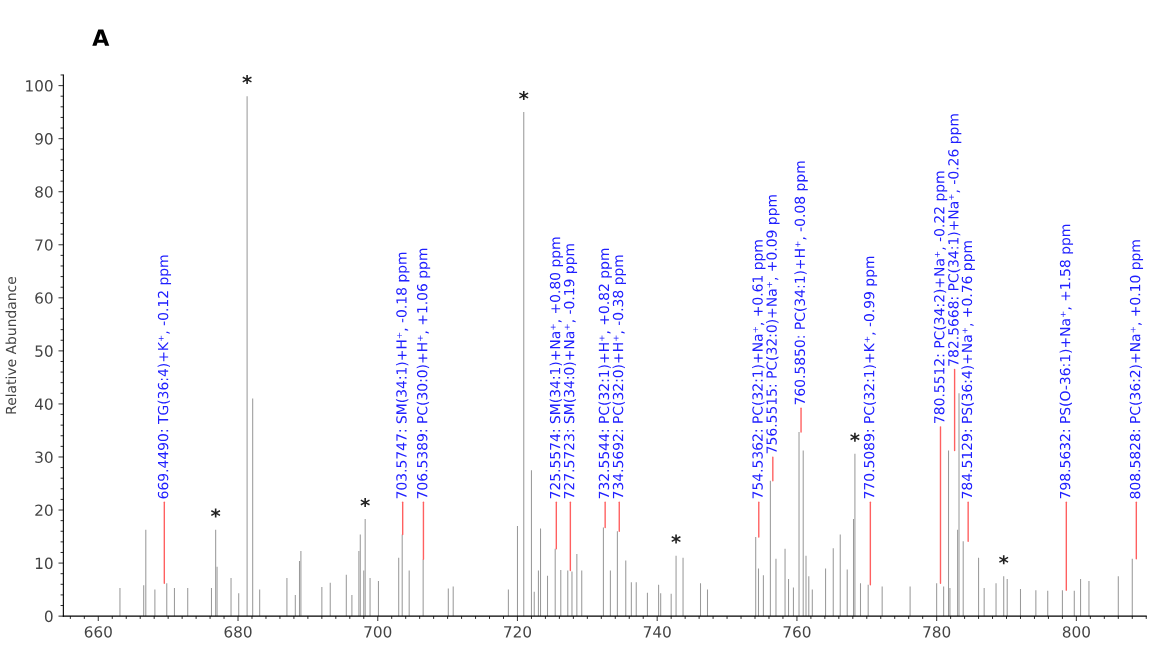 The image size is (1152, 652). I want to click on annotation: 734.5692: PC(32:0)+H⁺, -0.38 ppm, so click(619, 377).